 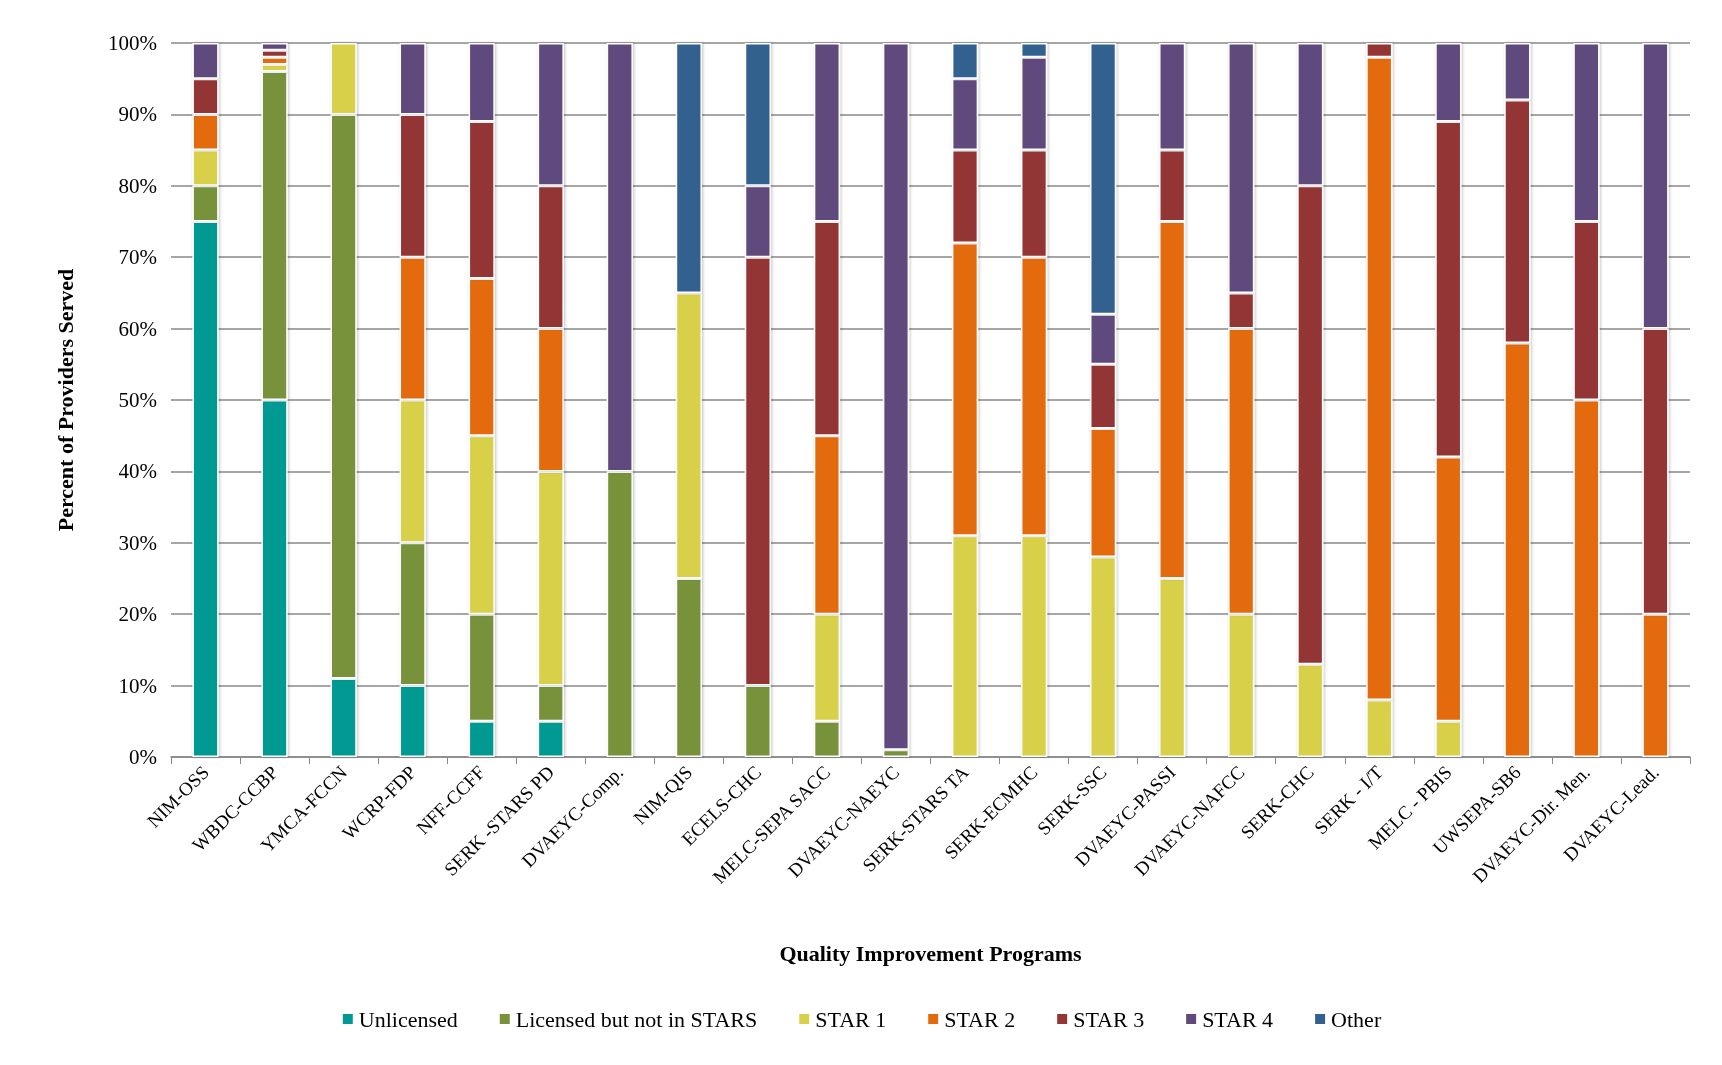 What do you see at coordinates (65, 400) in the screenshot?
I see `y-axis-title: Percent of Providers Served` at bounding box center [65, 400].